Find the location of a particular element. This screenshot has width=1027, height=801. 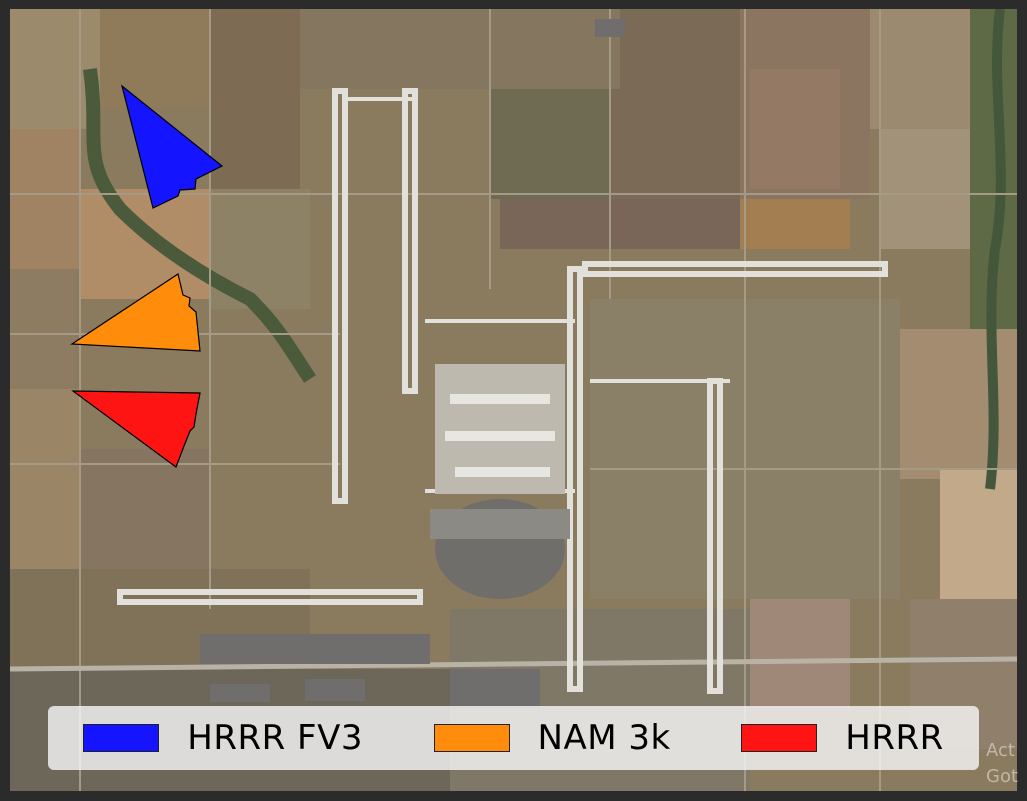

legend-swatch-hrrr is located at coordinates (779, 738).